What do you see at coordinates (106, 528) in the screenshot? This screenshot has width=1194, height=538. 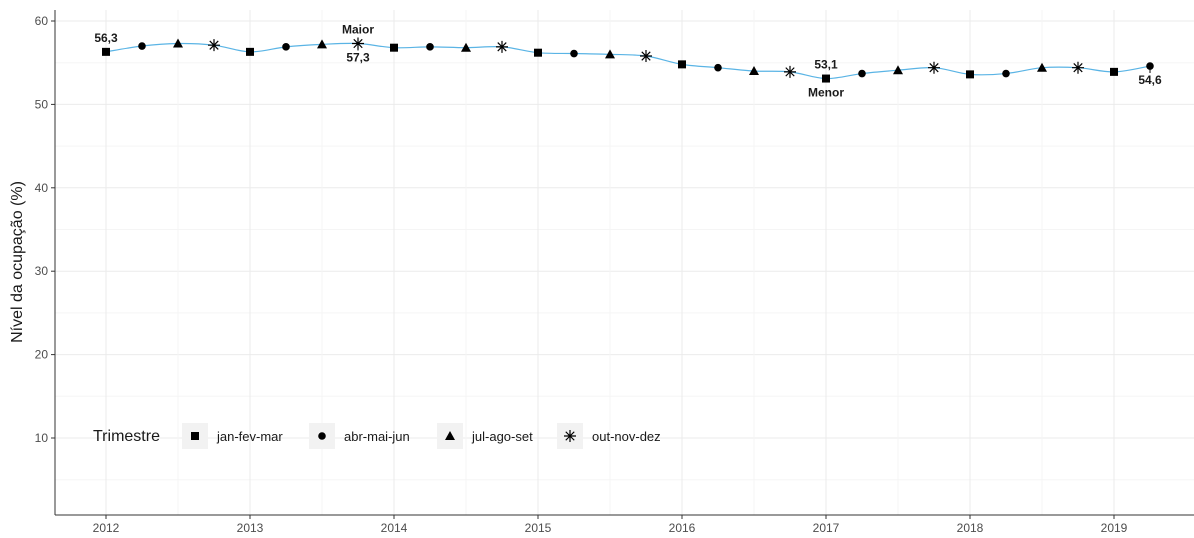 I see `x-tick-label: 2012` at bounding box center [106, 528].